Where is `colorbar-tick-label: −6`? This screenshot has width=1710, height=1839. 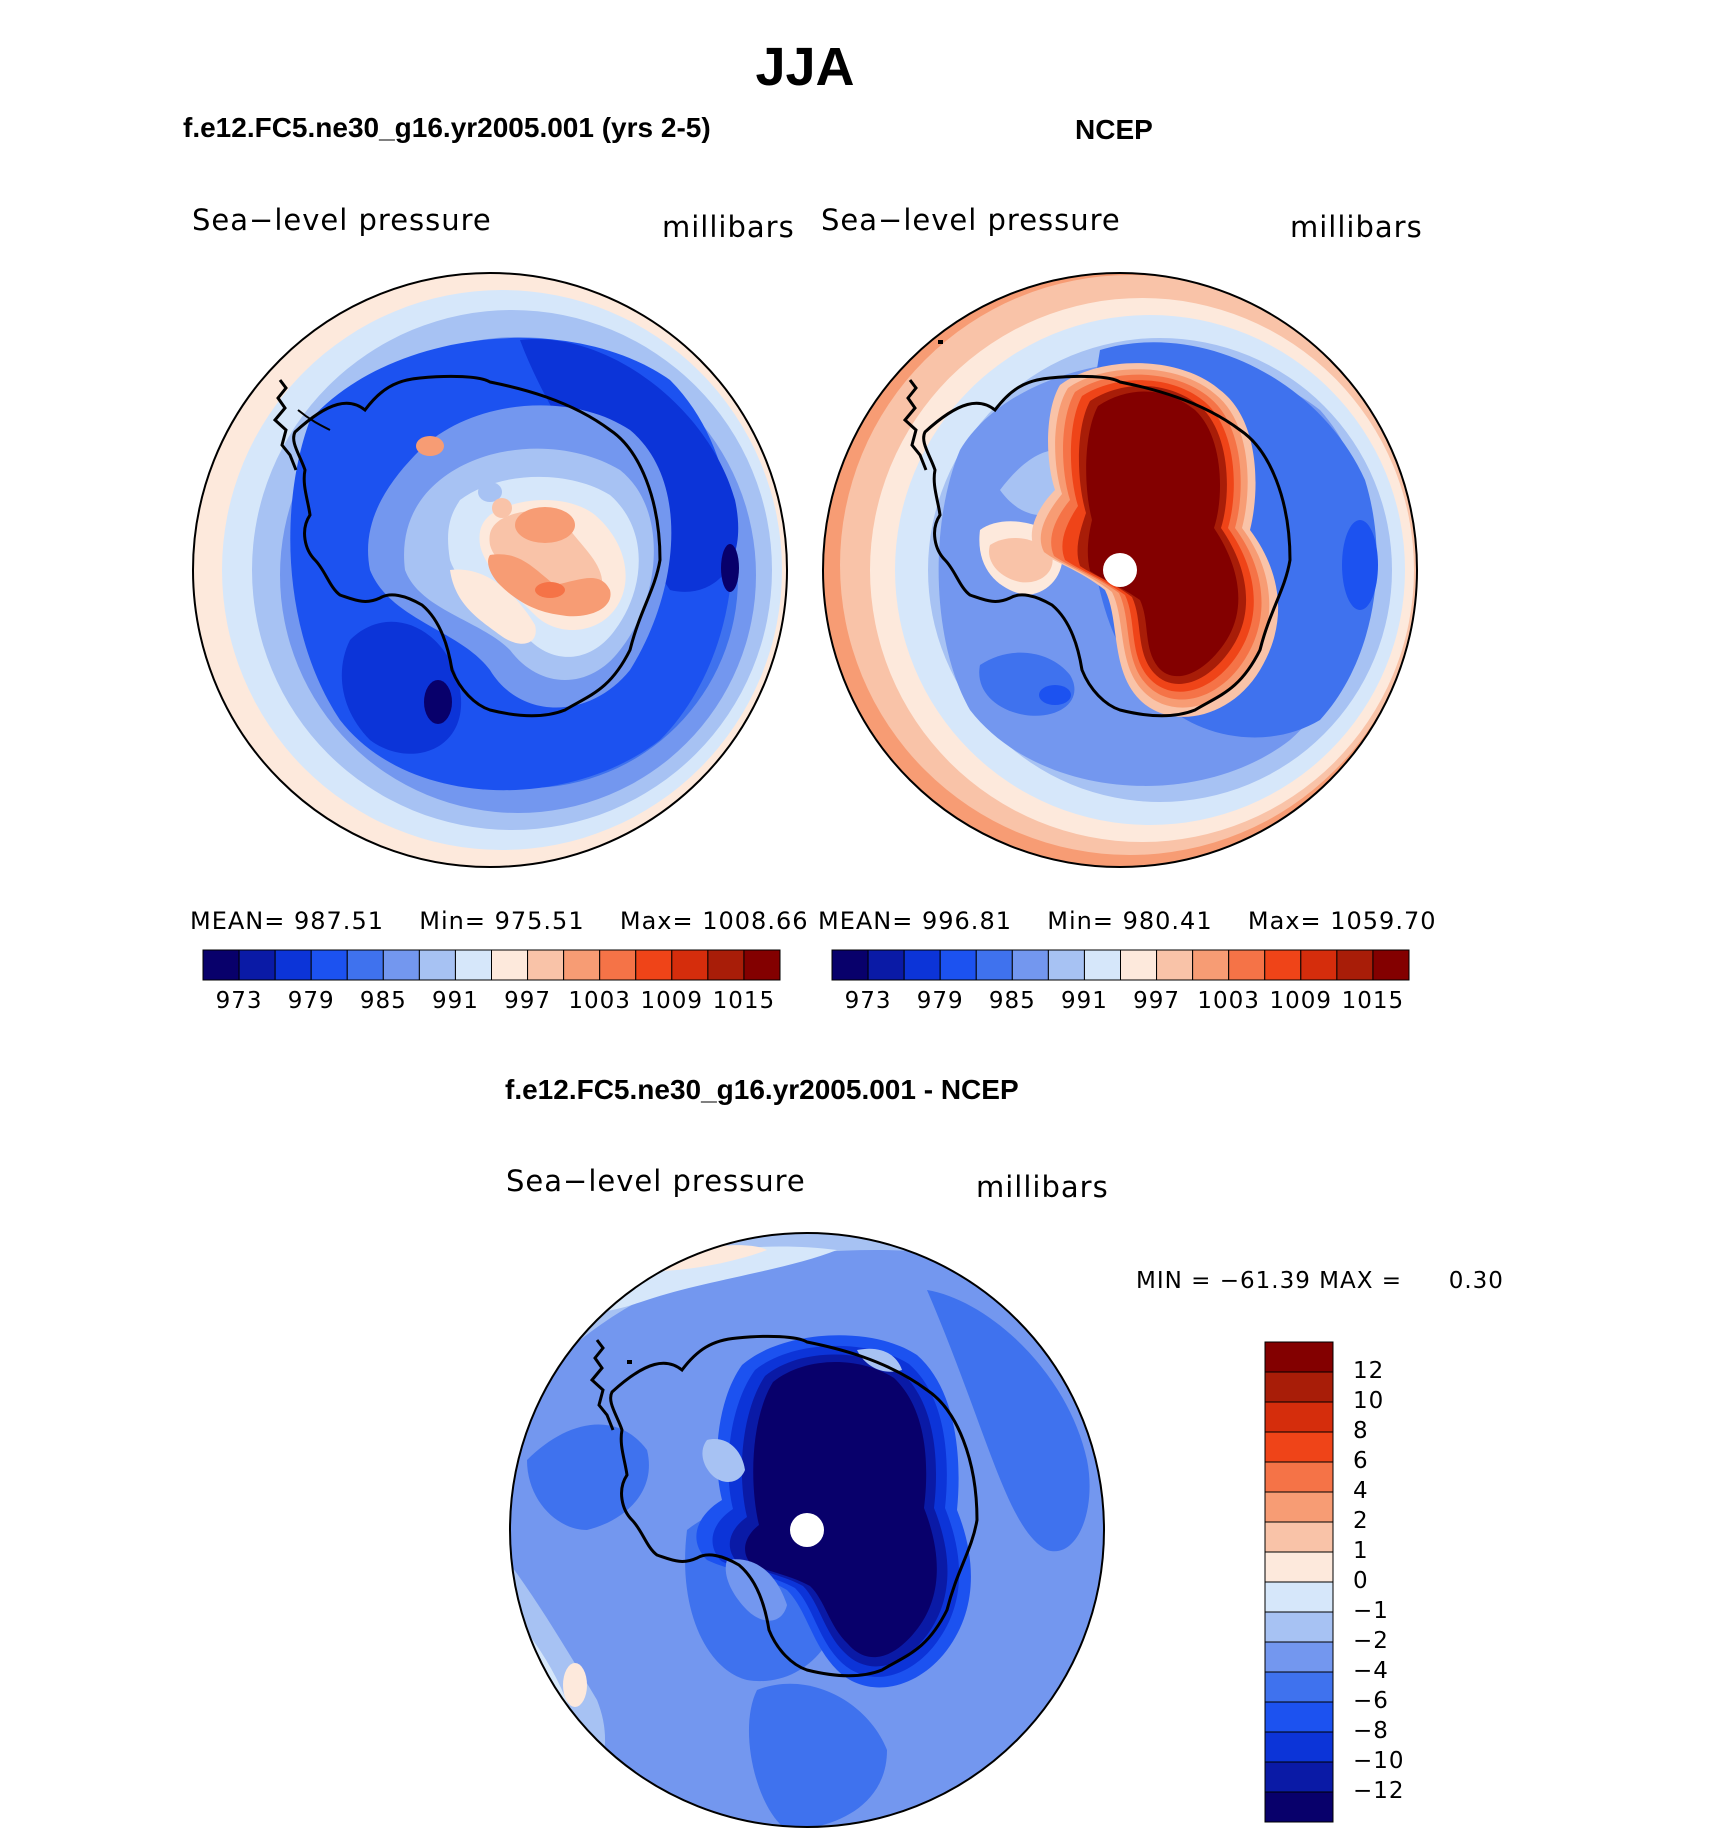 colorbar-tick-label: −6 is located at coordinates (1371, 1701).